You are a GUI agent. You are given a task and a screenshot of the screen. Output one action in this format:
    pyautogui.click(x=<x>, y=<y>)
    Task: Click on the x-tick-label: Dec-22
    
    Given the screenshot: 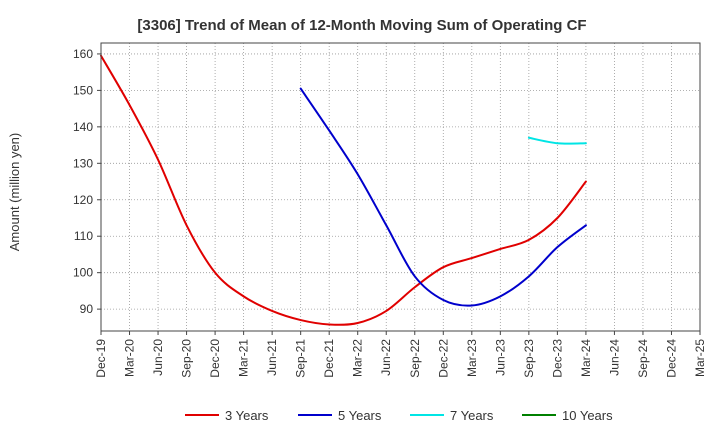 What is the action you would take?
    pyautogui.click(x=443, y=358)
    